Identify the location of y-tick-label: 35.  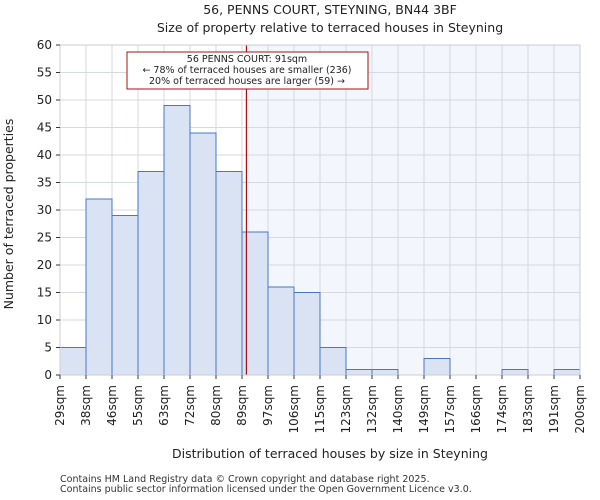
(44, 183).